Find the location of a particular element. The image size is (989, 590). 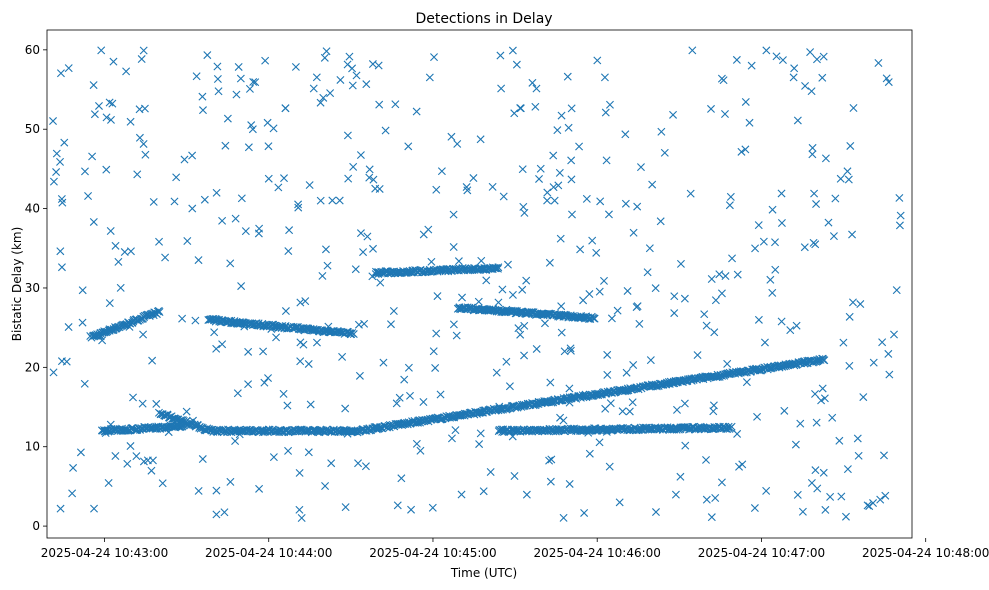

y-tick-label: 40 is located at coordinates (32, 209).